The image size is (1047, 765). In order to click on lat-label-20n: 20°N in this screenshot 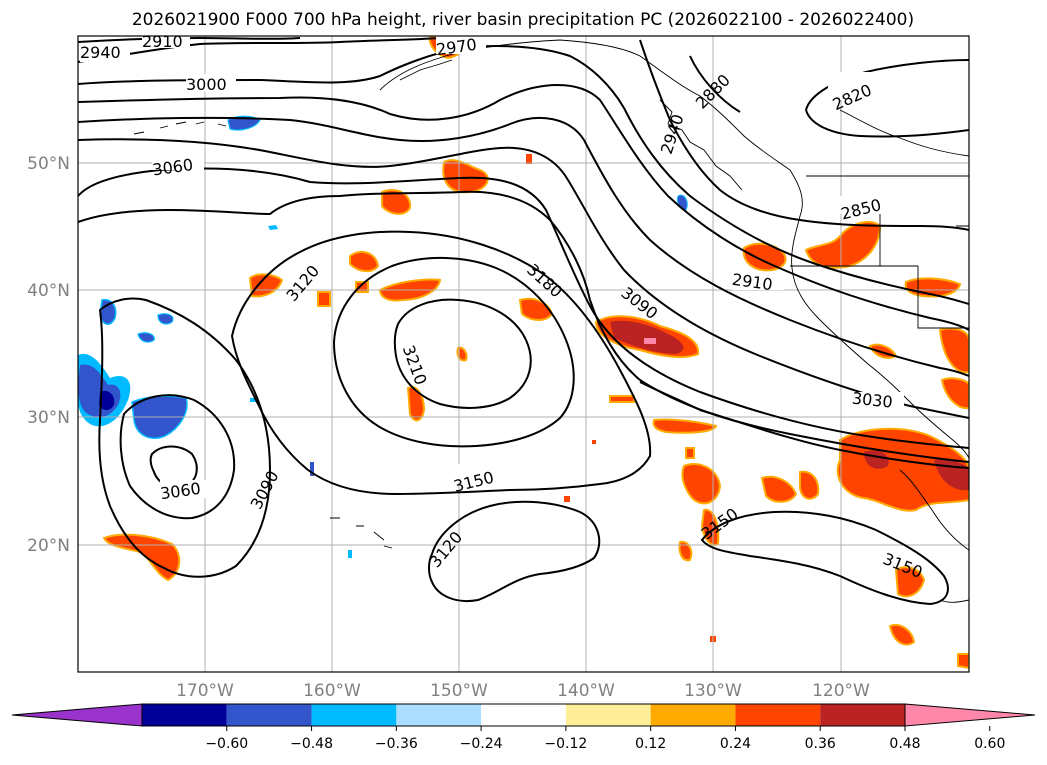, I will do `click(48, 546)`.